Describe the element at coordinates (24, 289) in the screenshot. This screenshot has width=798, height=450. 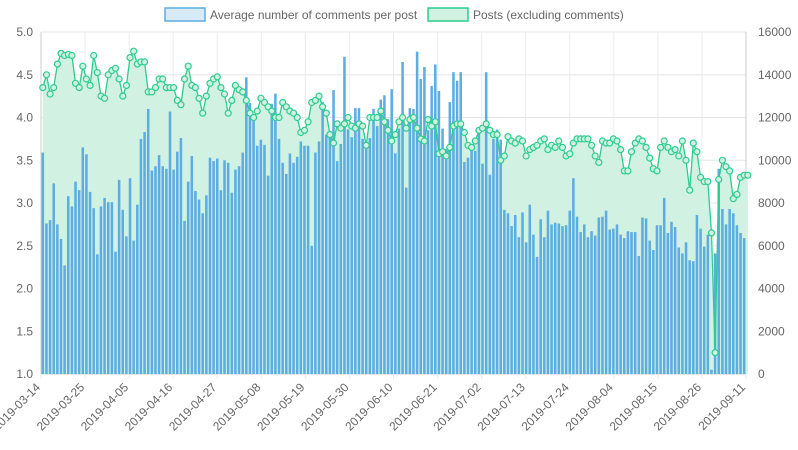
I see `y-left-tick-label: 2.0` at that location.